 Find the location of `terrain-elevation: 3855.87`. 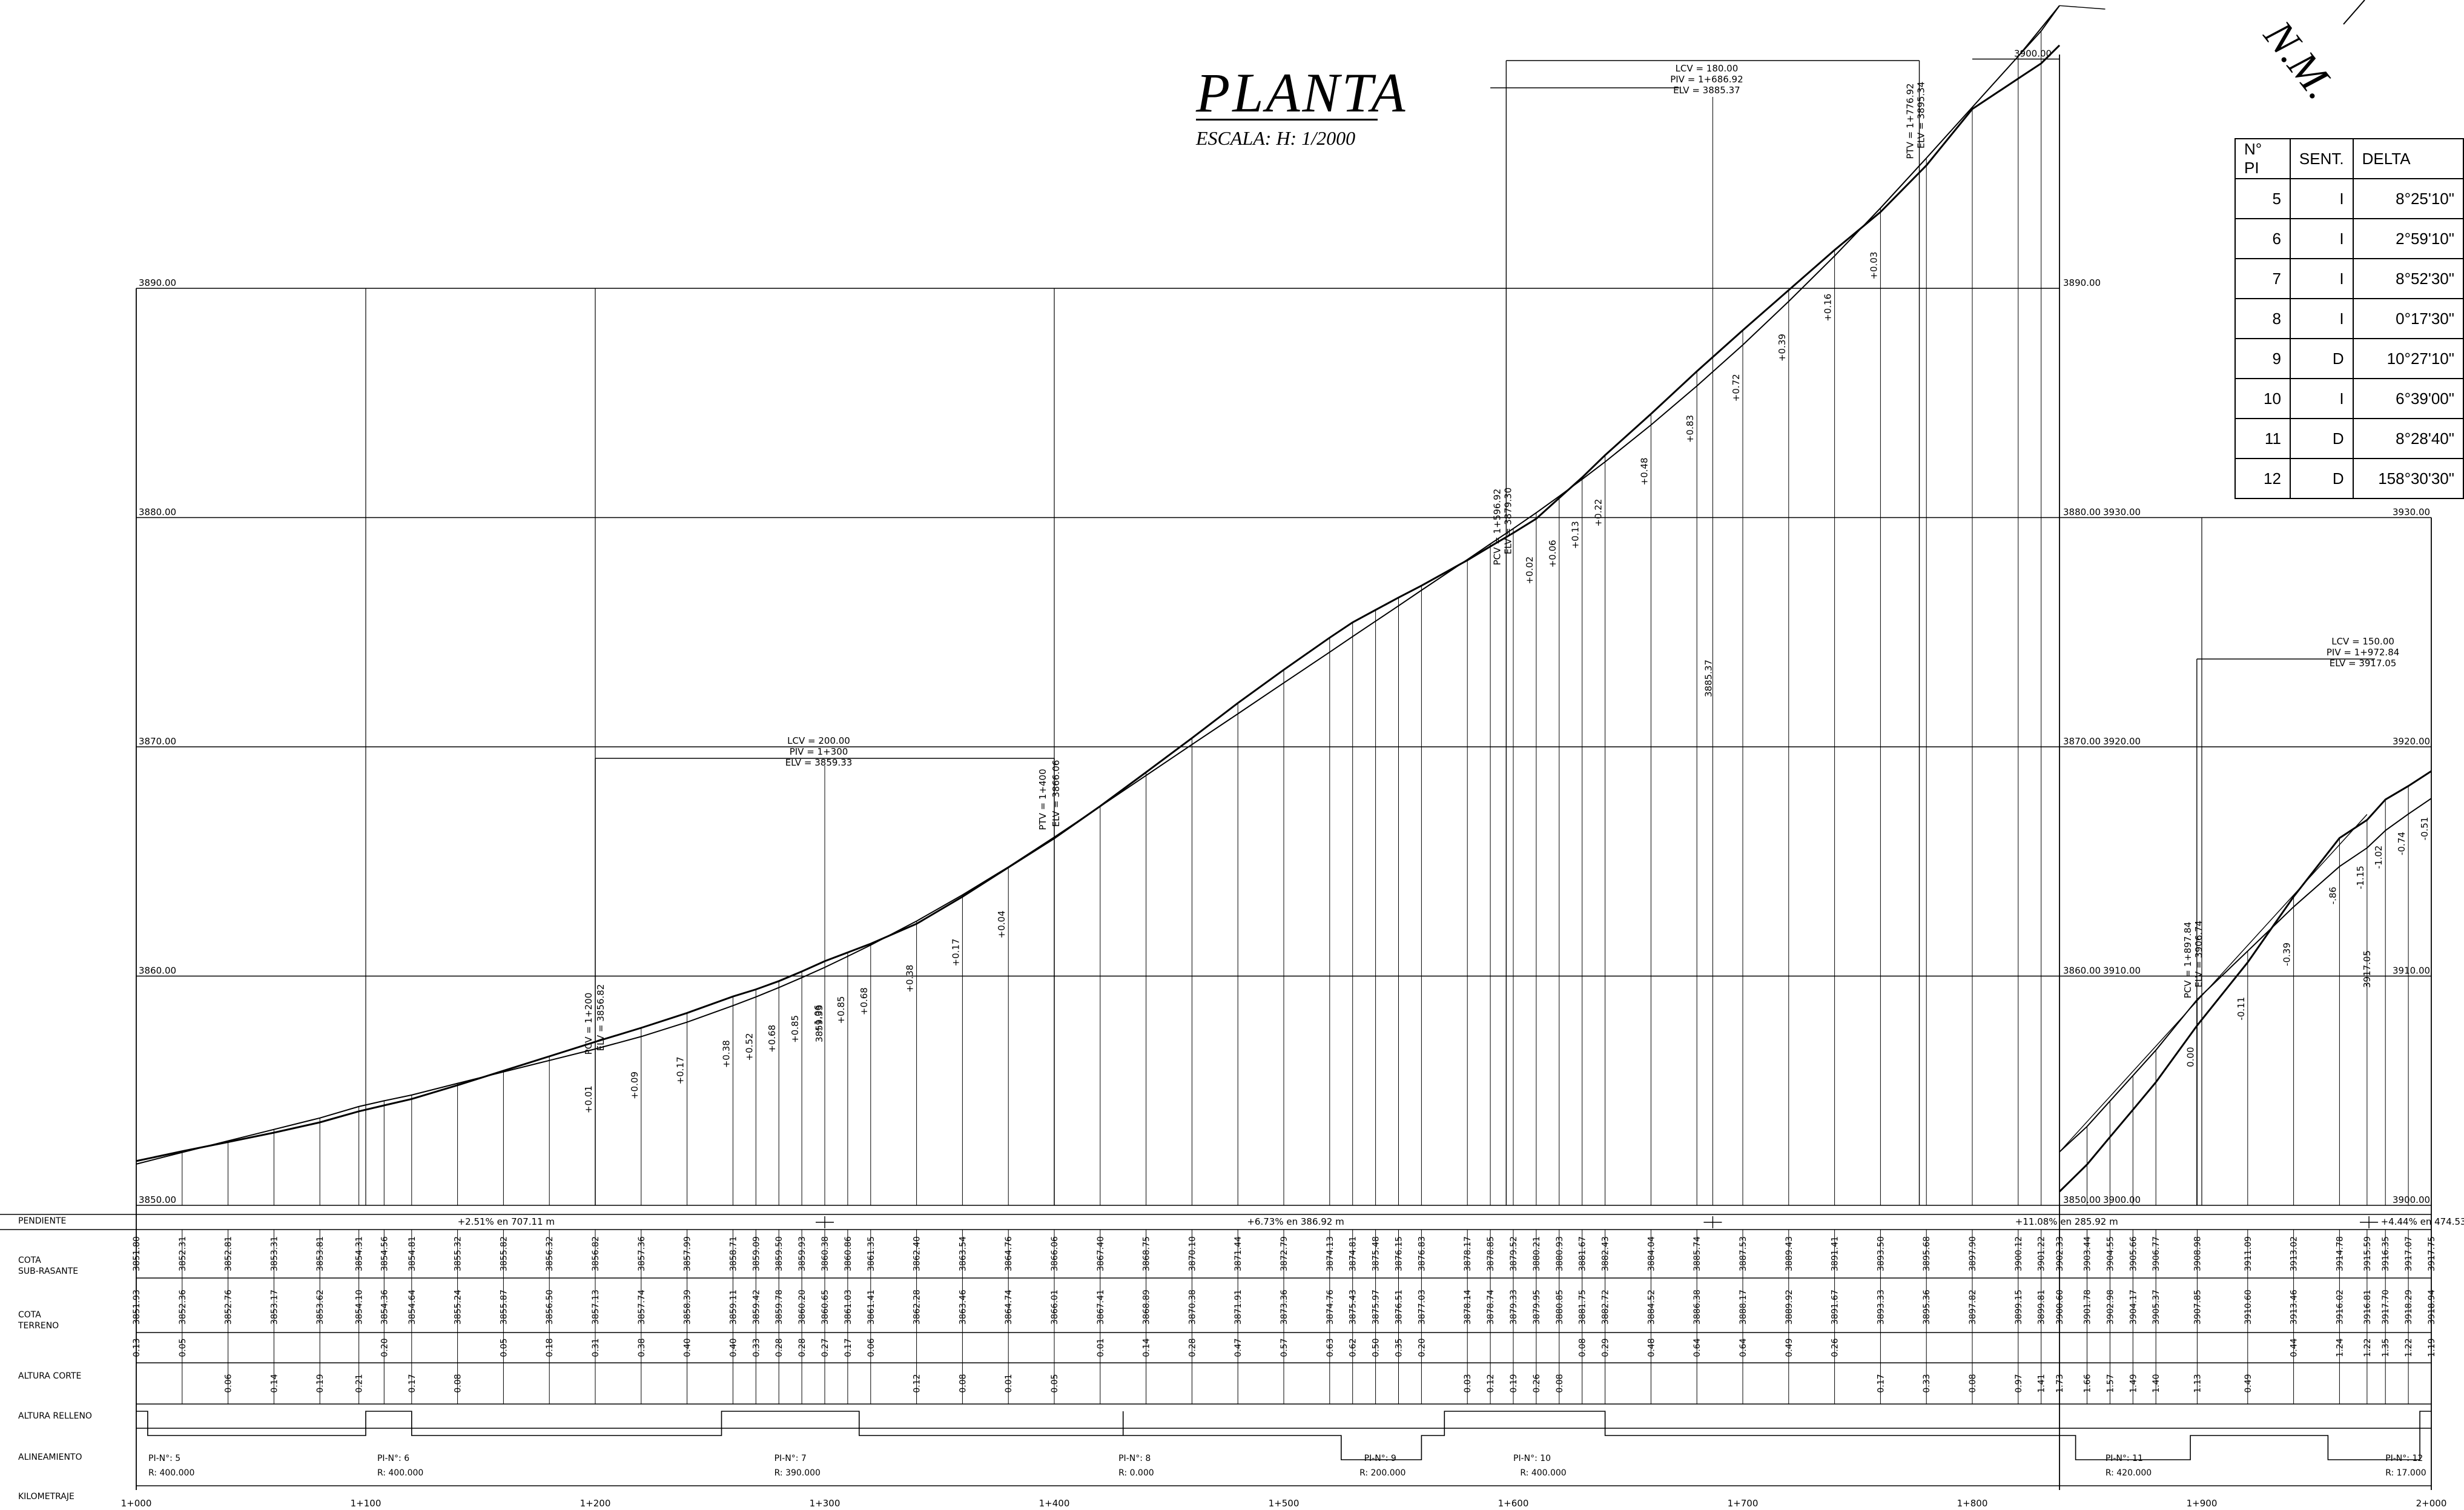

terrain-elevation: 3855.87 is located at coordinates (504, 1307).